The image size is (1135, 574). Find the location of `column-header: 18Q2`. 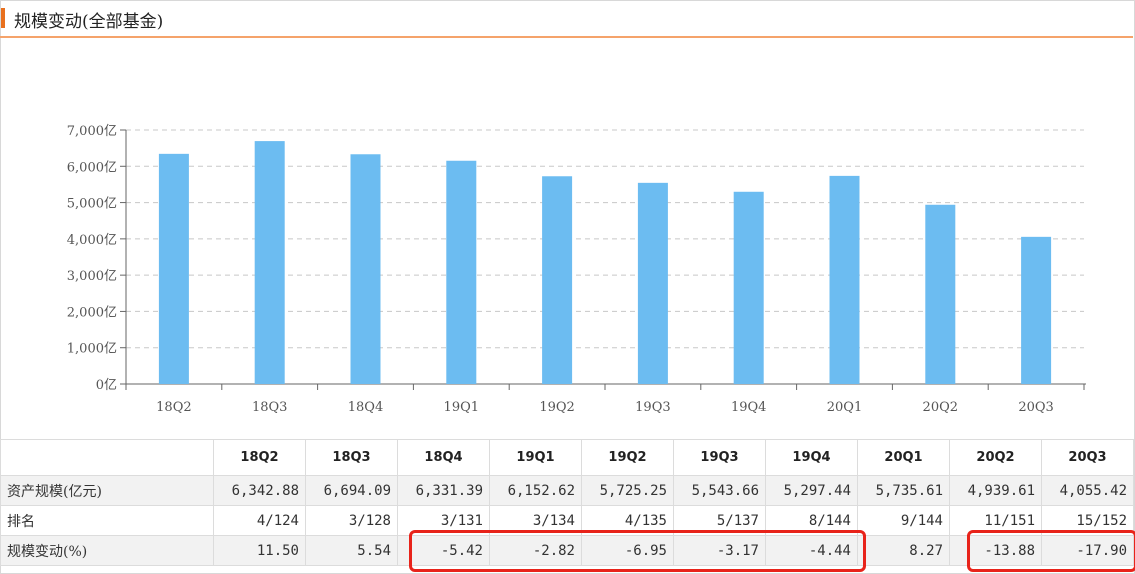

column-header: 18Q2 is located at coordinates (259, 457).